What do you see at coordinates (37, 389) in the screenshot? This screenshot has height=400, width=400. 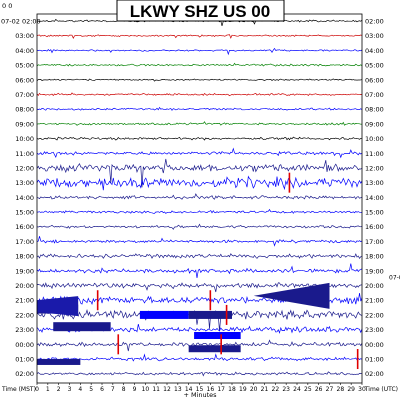 I see `x-tick-label: 0` at bounding box center [37, 389].